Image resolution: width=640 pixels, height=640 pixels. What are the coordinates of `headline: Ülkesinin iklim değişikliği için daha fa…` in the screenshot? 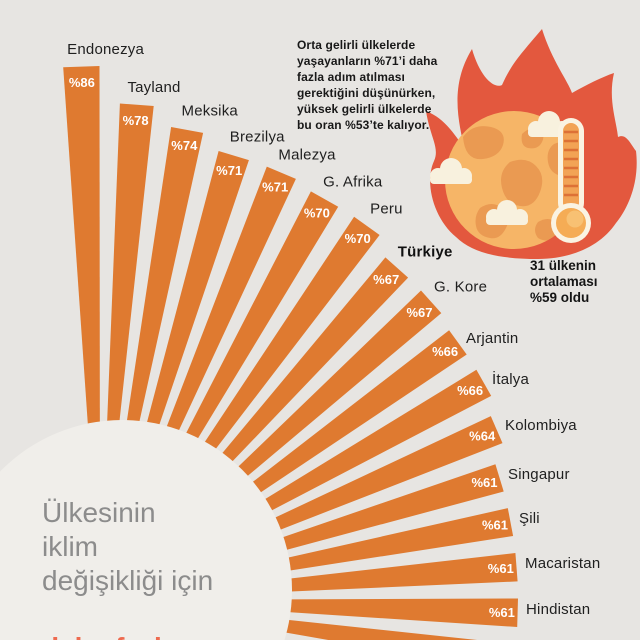 It's located at (127, 551).